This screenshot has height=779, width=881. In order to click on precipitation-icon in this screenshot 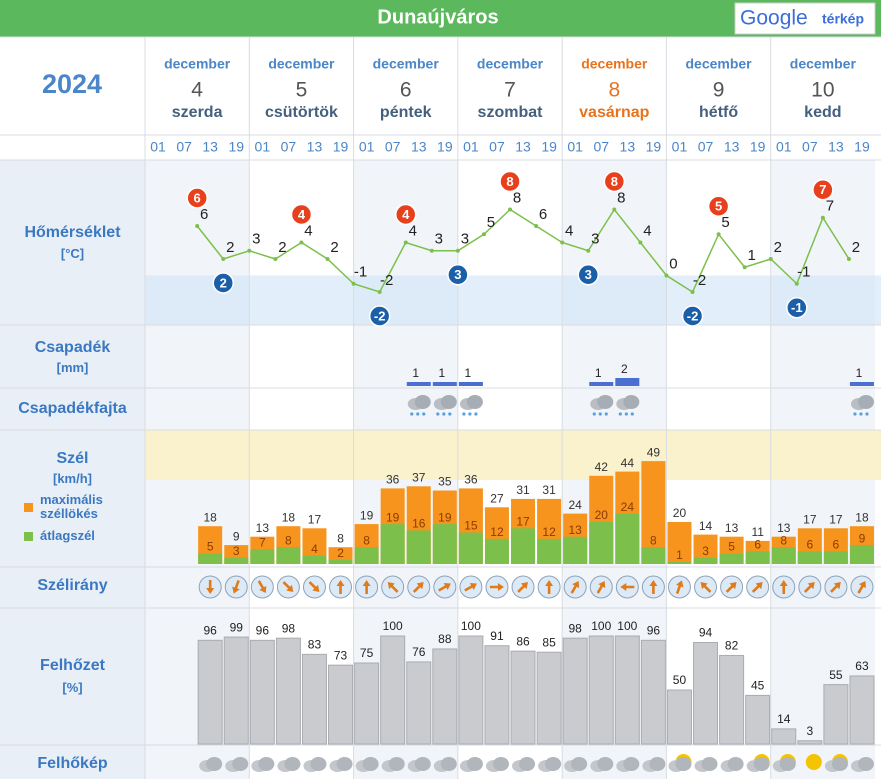, I will do `click(471, 405)`.